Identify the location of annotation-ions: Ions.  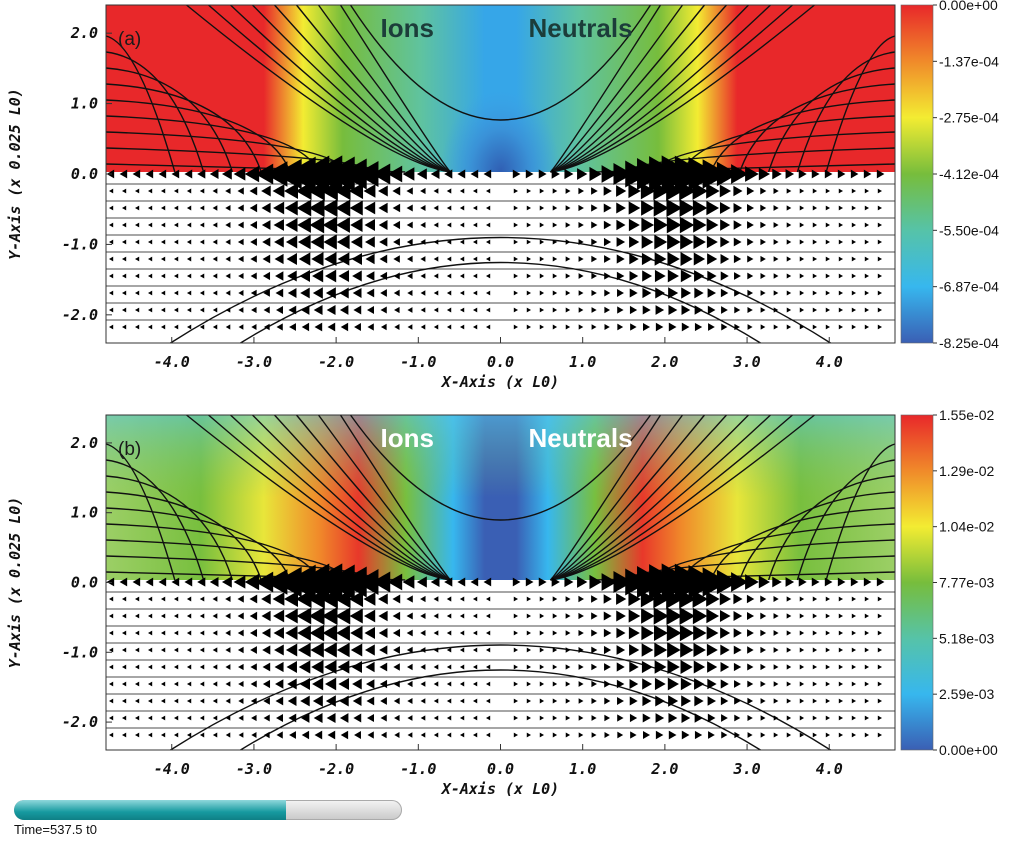
(407, 438).